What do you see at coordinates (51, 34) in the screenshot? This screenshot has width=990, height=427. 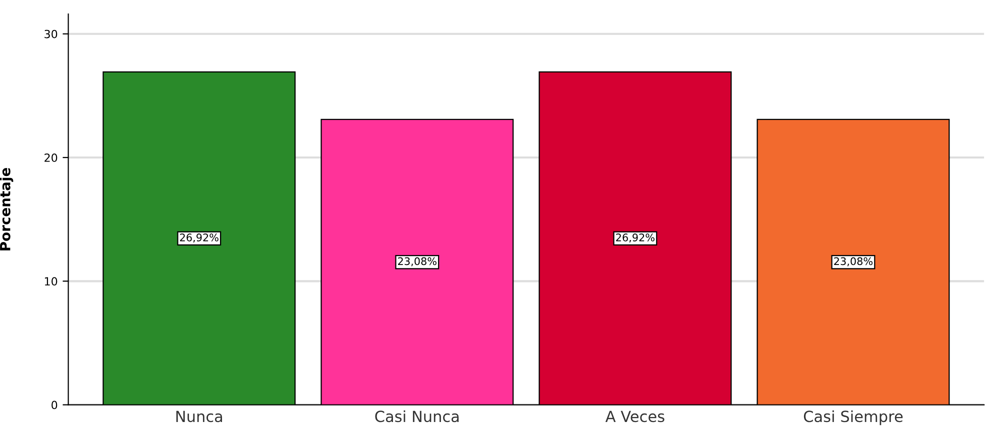 I see `y-tick-label: 30` at bounding box center [51, 34].